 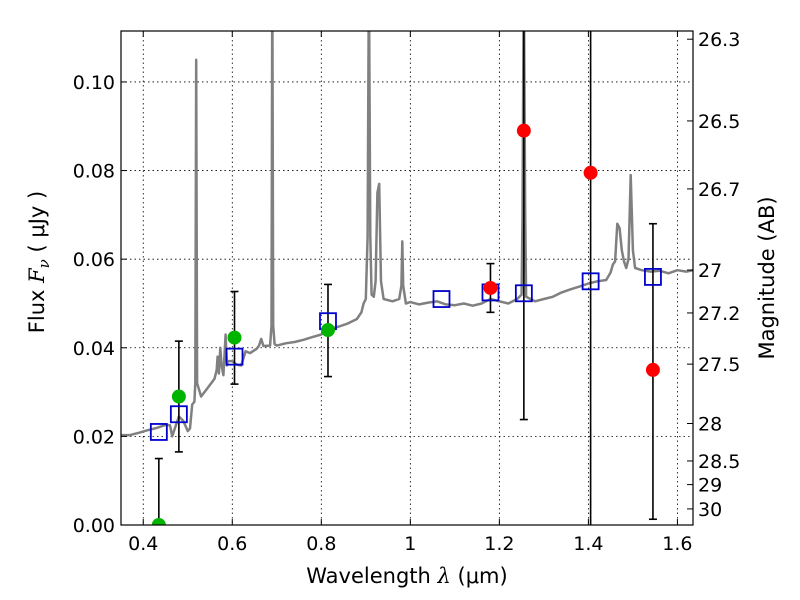 I want to click on y-axis-title-symbol: F, so click(x=37, y=275).